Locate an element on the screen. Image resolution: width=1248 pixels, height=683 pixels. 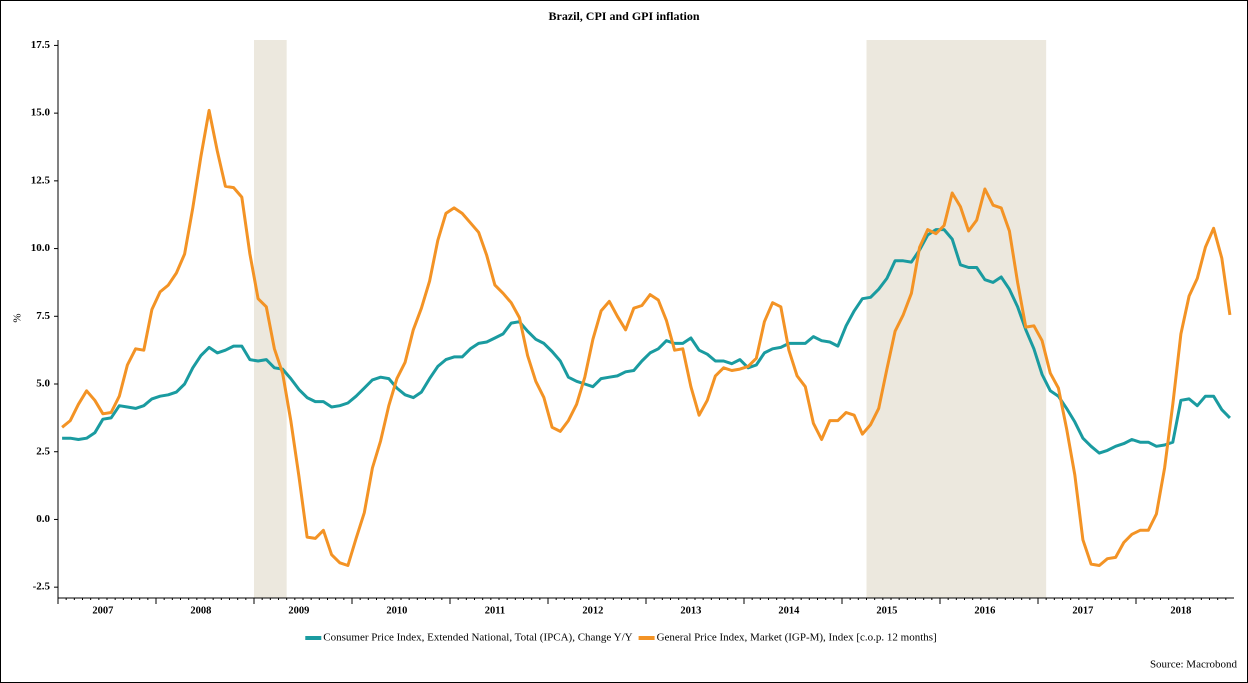
chart-title: Brazil, CPI and GPI inflation is located at coordinates (623, 16).